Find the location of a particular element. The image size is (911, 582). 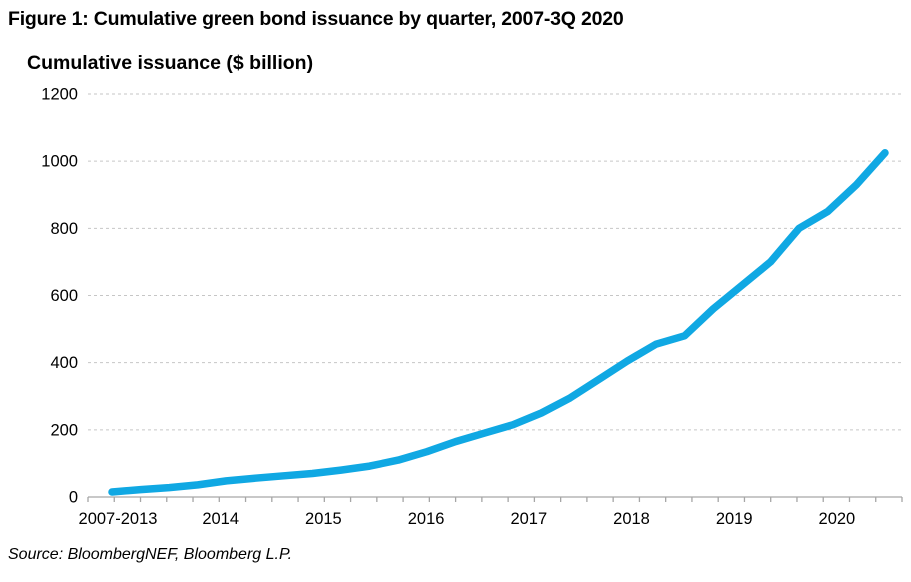

x-tick-label-2017: 2017 is located at coordinates (528, 519).